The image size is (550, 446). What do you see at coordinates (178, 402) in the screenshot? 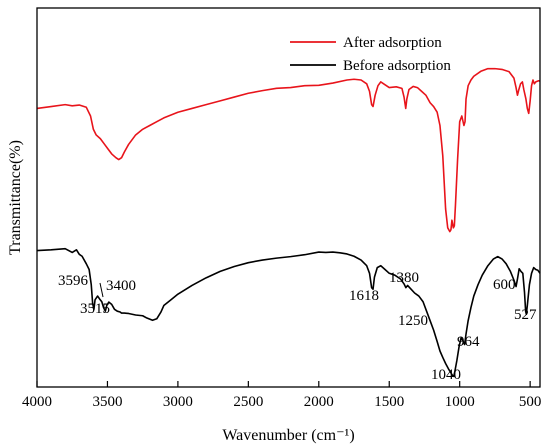
I see `x-tick-label-3000: 3000` at bounding box center [178, 402].